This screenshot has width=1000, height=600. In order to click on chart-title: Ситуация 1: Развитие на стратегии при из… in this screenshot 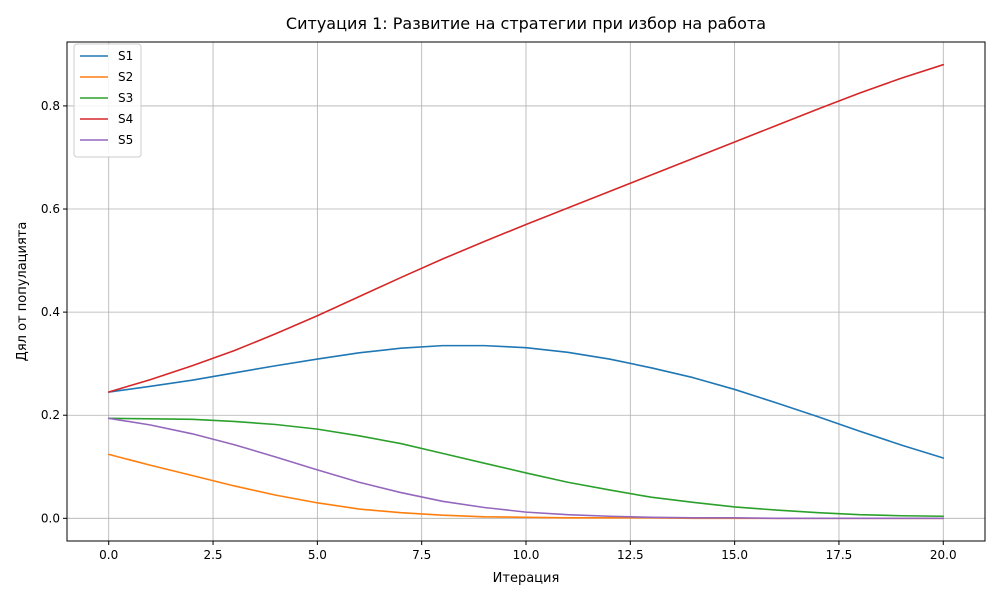, I will do `click(526, 23)`.